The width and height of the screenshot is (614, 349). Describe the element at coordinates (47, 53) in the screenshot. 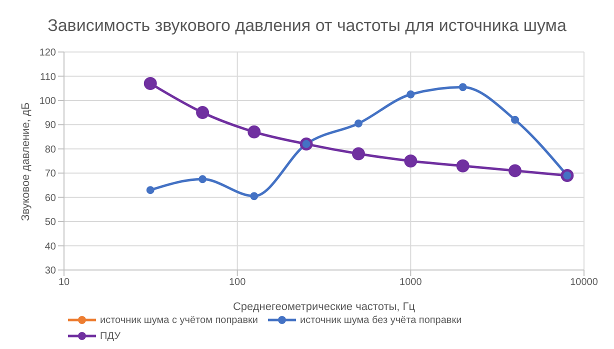

I see `y-tick-label: 120` at that location.